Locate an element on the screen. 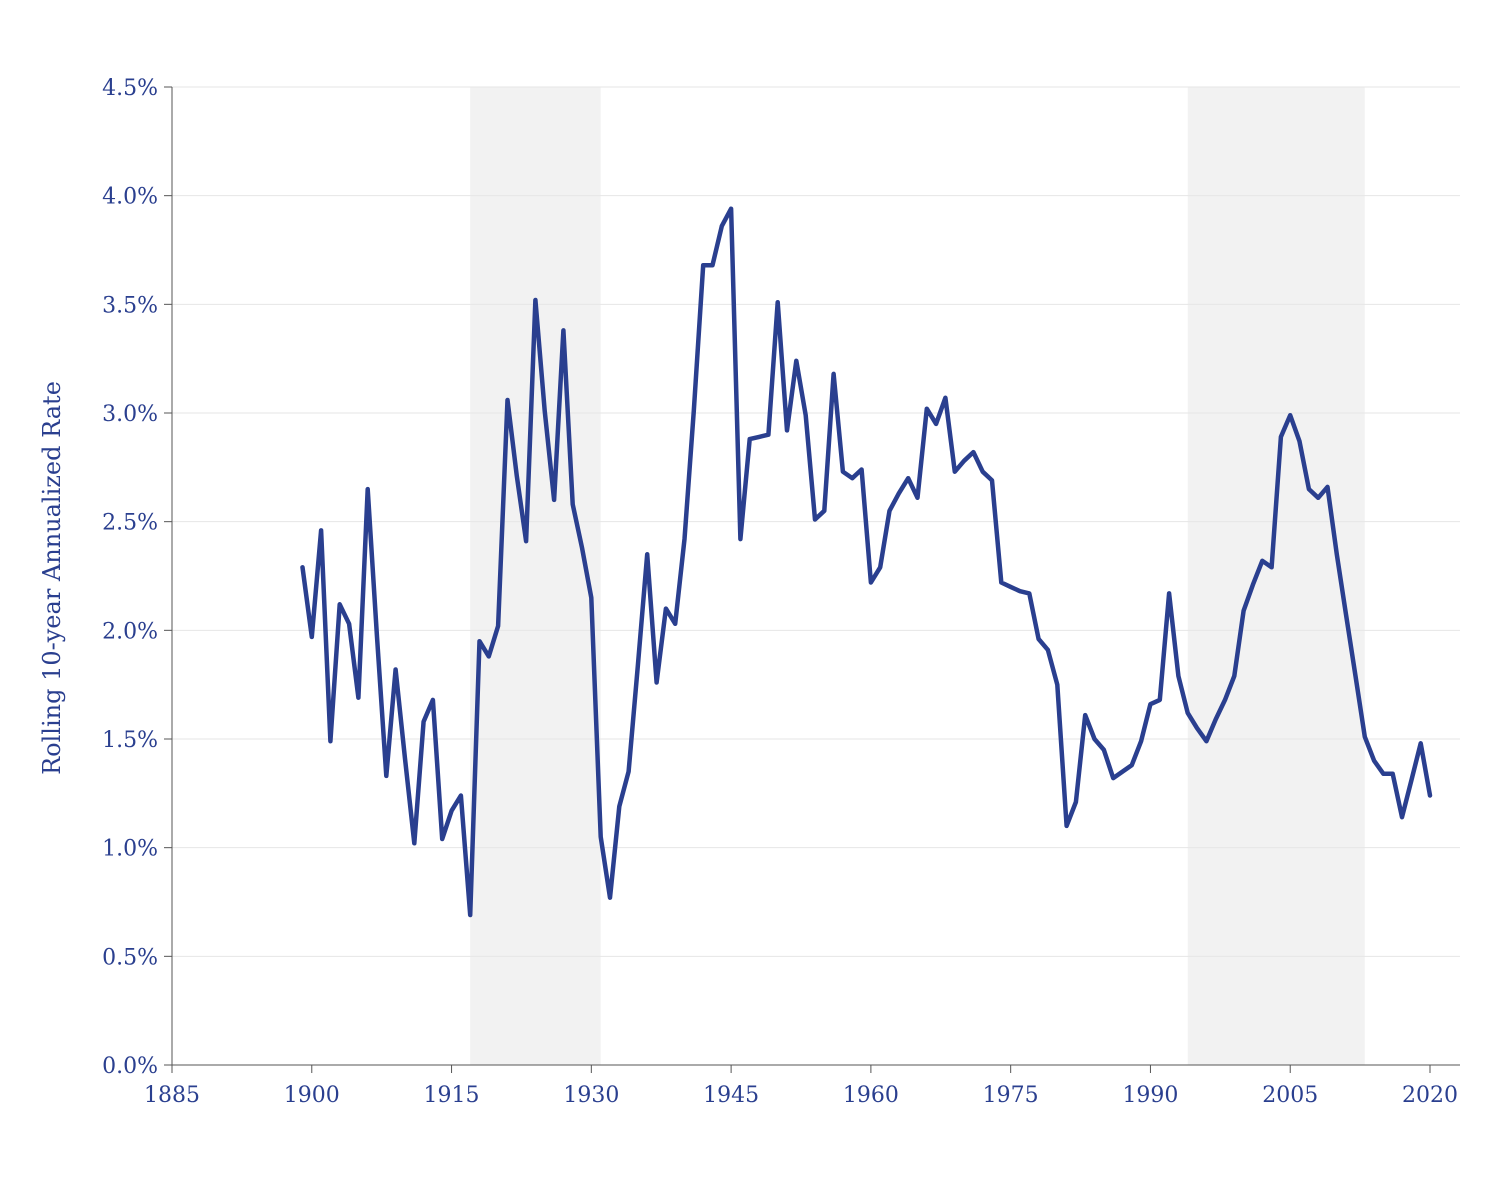  y-tick-label: 4.0% is located at coordinates (130, 197).